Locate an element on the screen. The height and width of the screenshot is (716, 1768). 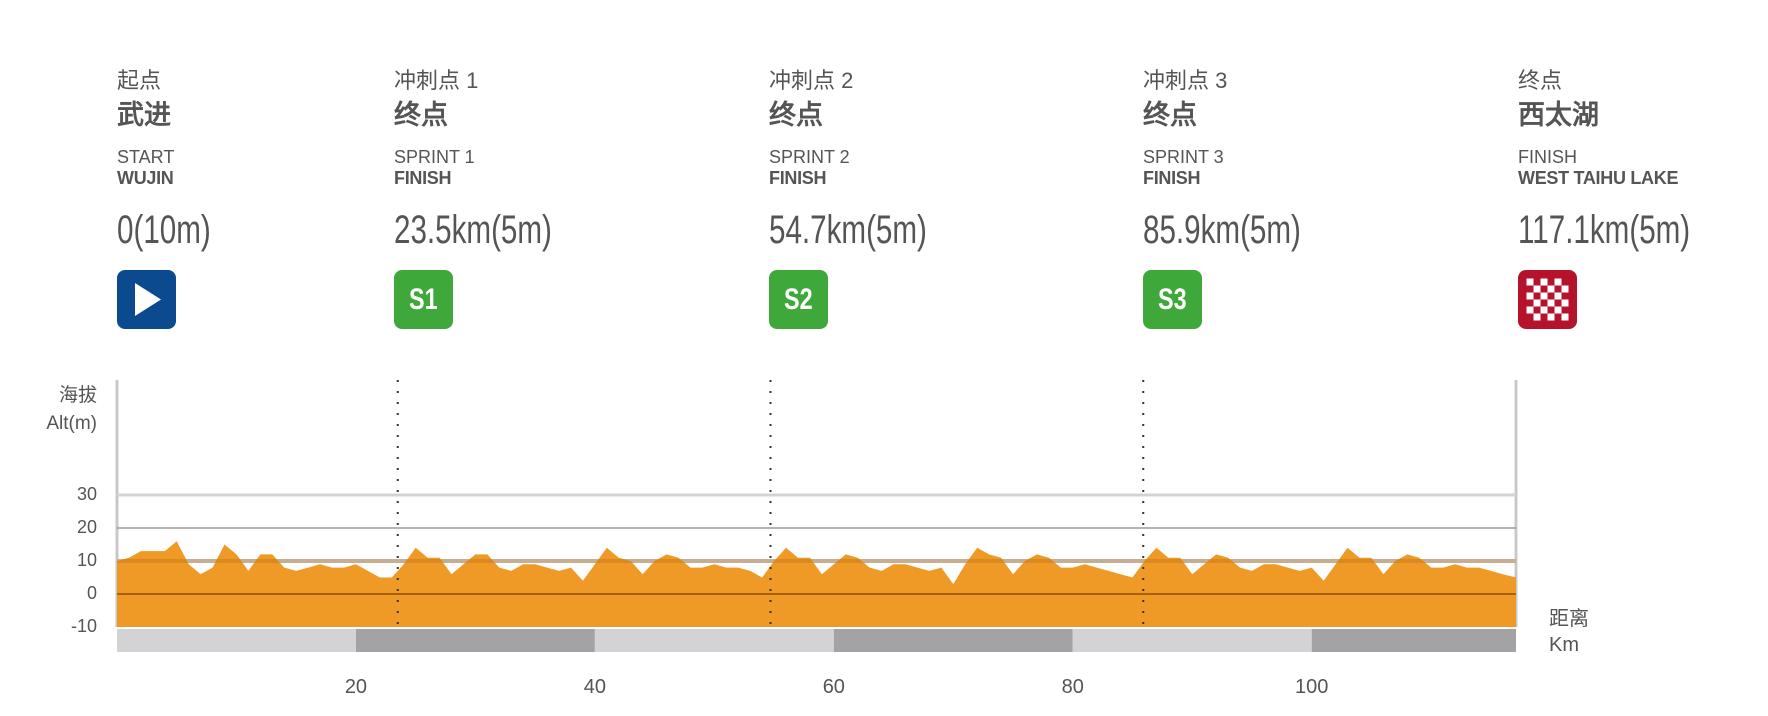
x-tick-label: 60 is located at coordinates (833, 687).